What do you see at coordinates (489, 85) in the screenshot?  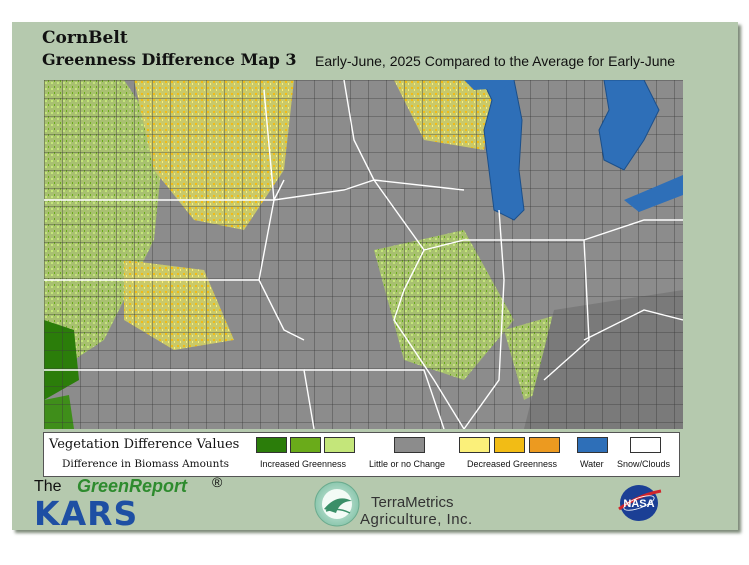 I see `lake-superior` at bounding box center [489, 85].